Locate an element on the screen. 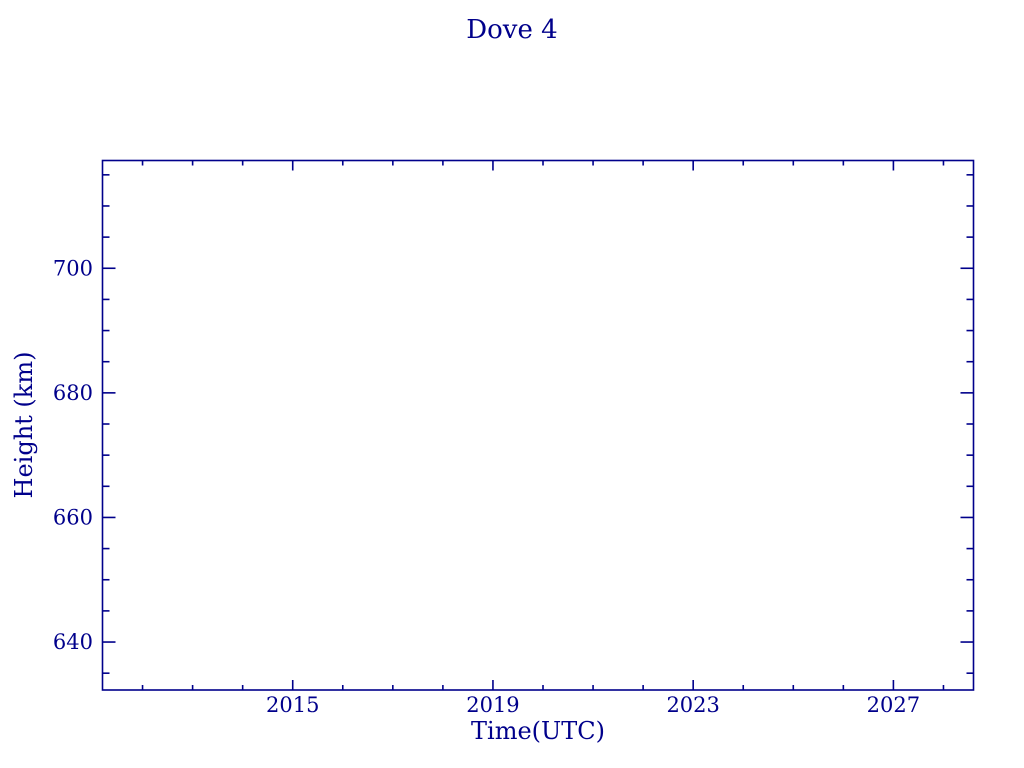 Image resolution: width=1024 pixels, height=768 pixels. y-tick-label: 660 is located at coordinates (73, 517).